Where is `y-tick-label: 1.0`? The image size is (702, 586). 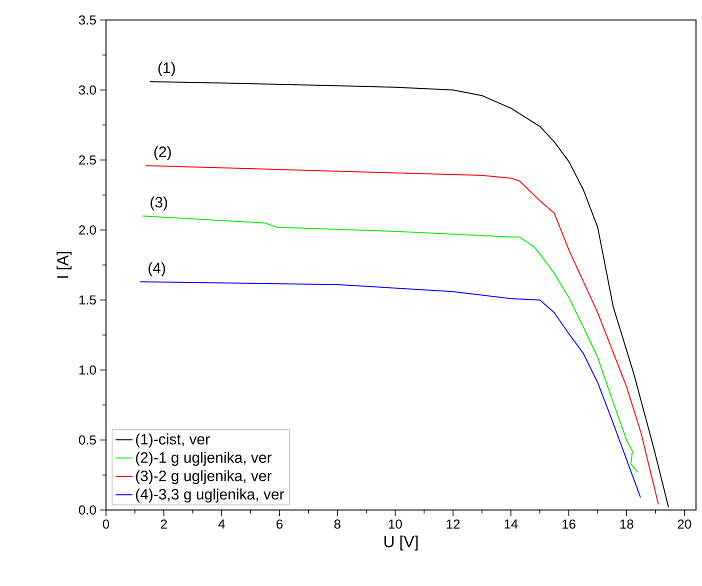
y-tick-label: 1.0 is located at coordinates (87, 370).